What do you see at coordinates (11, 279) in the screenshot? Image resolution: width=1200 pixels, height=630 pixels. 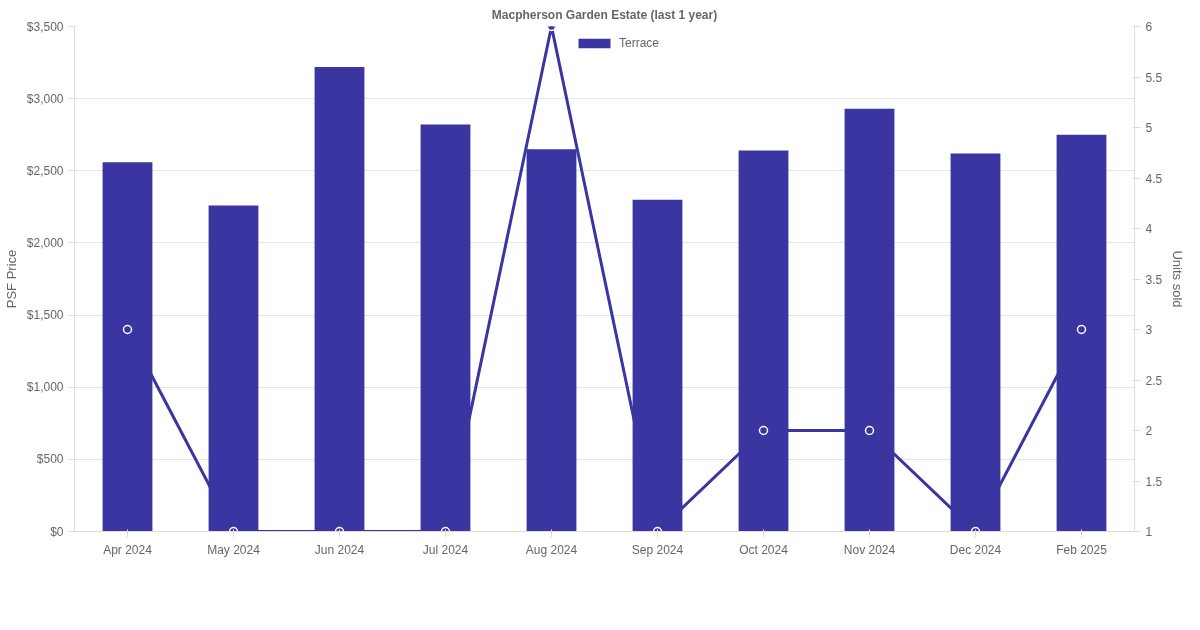 I see `y-axis-title: PSF Price` at bounding box center [11, 279].